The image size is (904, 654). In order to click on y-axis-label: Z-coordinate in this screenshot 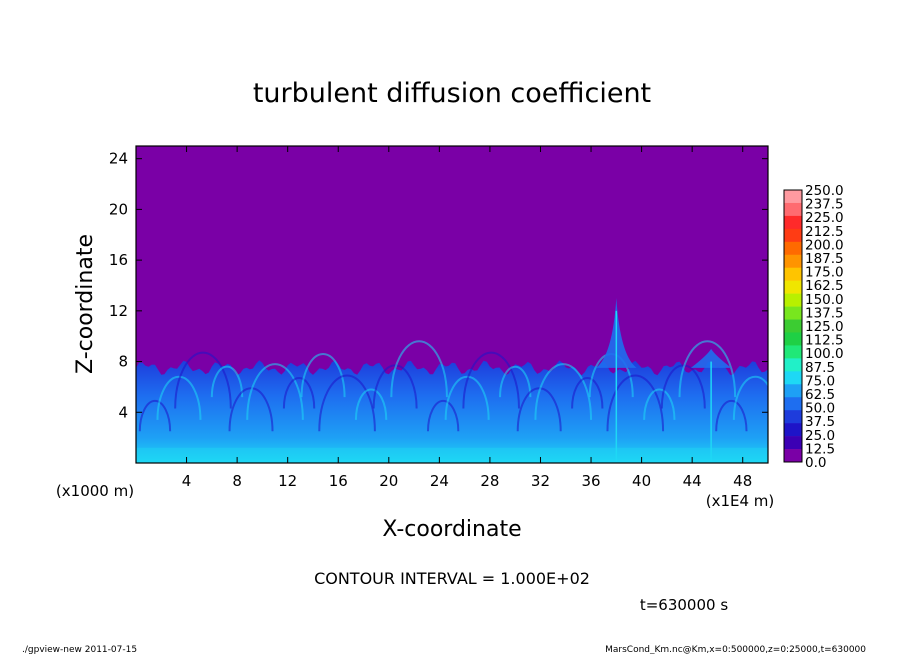, I will do `click(85, 304)`.